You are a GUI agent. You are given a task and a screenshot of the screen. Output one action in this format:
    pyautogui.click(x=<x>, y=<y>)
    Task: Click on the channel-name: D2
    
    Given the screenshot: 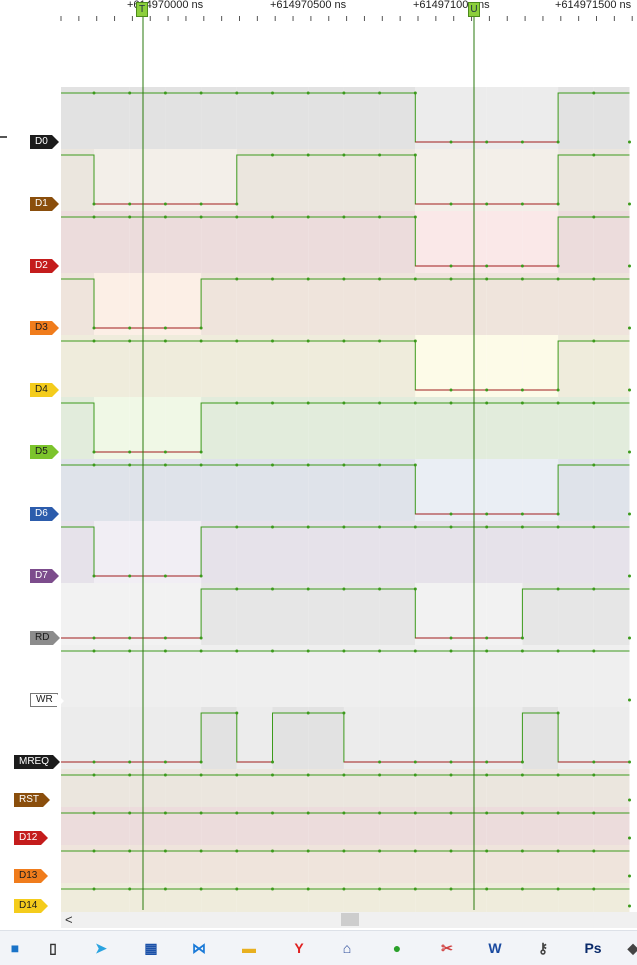 What is the action you would take?
    pyautogui.click(x=44, y=266)
    